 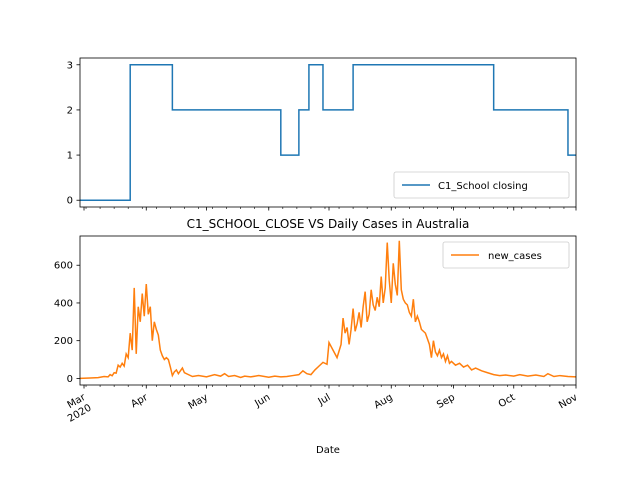 What do you see at coordinates (330, 209) in the screenshot?
I see `top-x-axis` at bounding box center [330, 209].